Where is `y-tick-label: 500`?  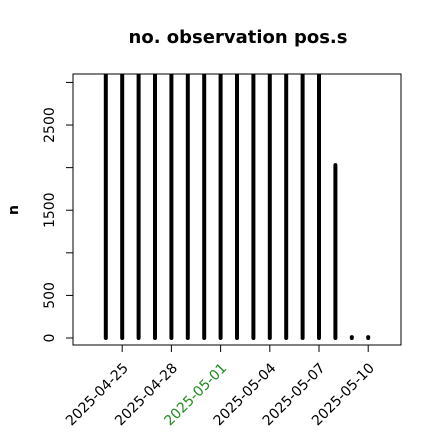 y-tick-label: 500 is located at coordinates (50, 295).